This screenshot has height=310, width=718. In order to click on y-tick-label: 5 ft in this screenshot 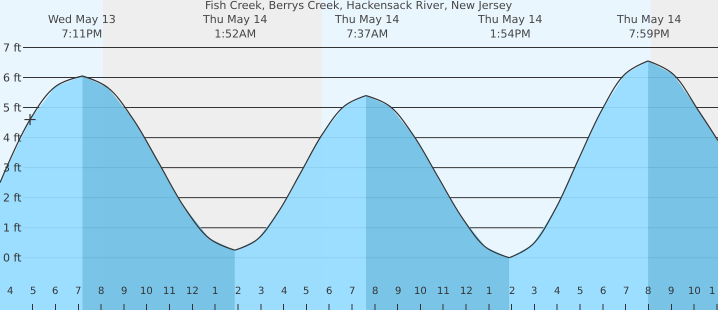, I will do `click(12, 107)`.